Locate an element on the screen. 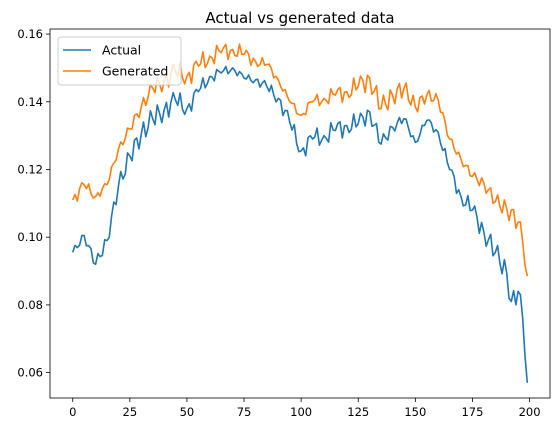 The width and height of the screenshot is (556, 435). legend-label-actual: Actual is located at coordinates (121, 50).